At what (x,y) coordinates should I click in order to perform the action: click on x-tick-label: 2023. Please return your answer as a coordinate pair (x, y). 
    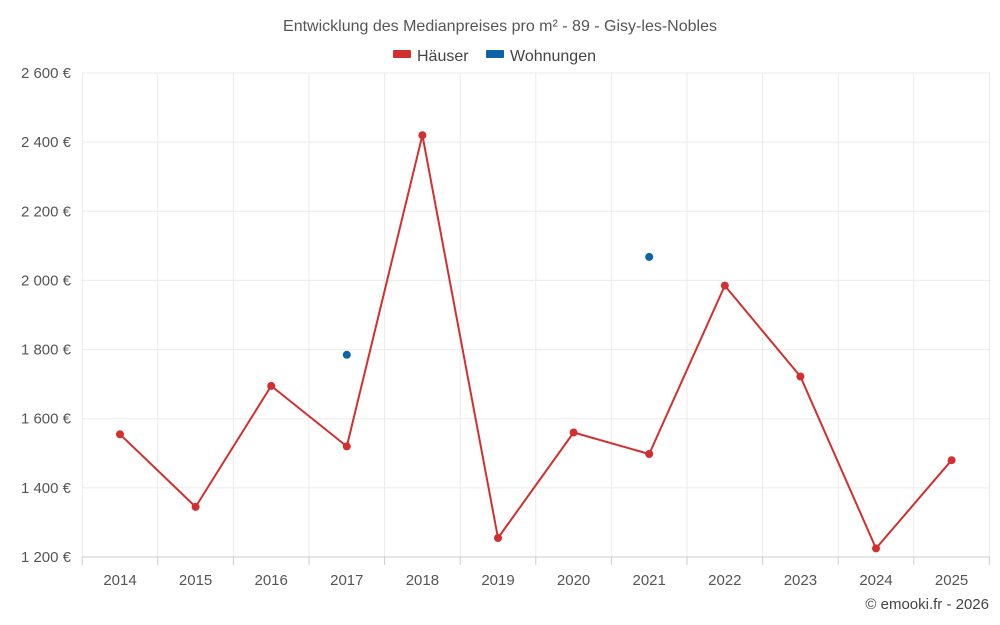
    Looking at the image, I should click on (800, 580).